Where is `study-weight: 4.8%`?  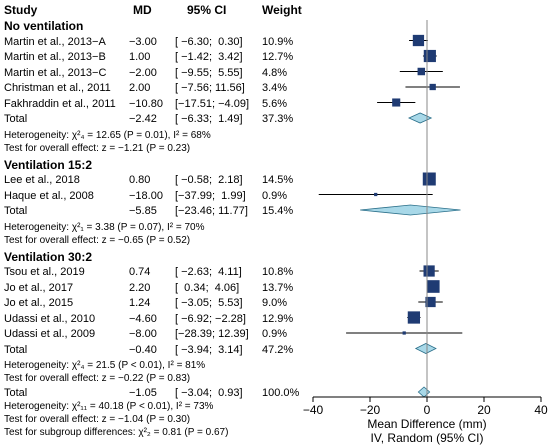
study-weight: 4.8% is located at coordinates (275, 72).